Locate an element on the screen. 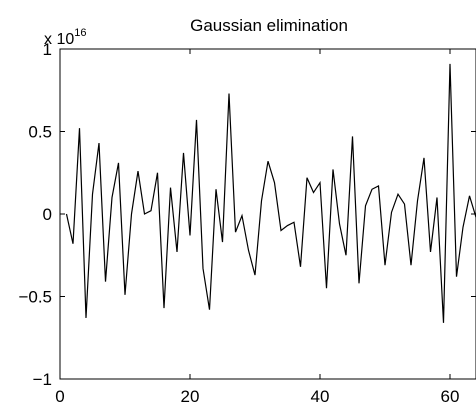 This screenshot has height=410, width=476. x-tick-label: 0 is located at coordinates (59, 396).